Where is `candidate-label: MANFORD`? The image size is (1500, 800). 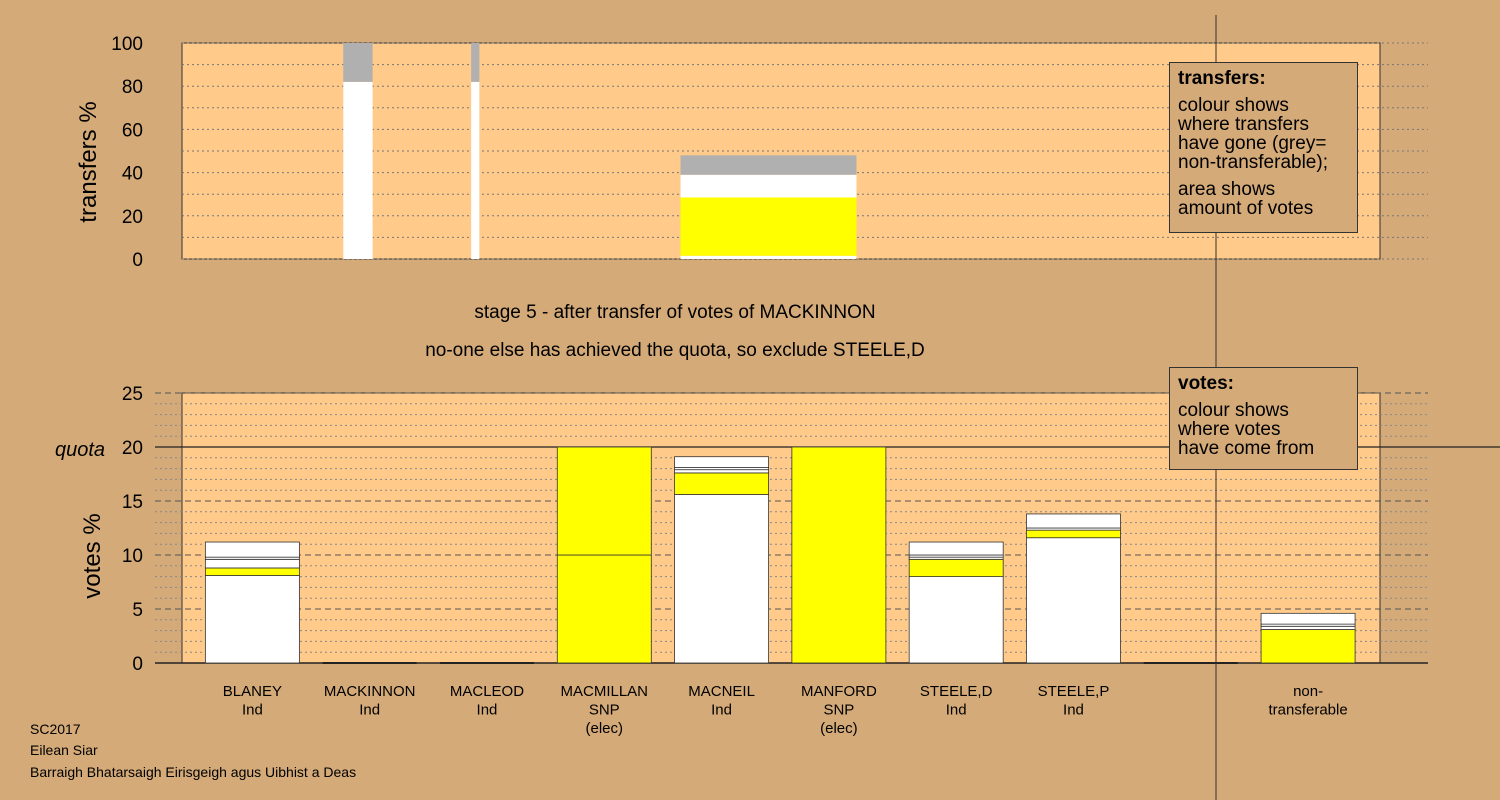 candidate-label: MANFORD is located at coordinates (839, 691).